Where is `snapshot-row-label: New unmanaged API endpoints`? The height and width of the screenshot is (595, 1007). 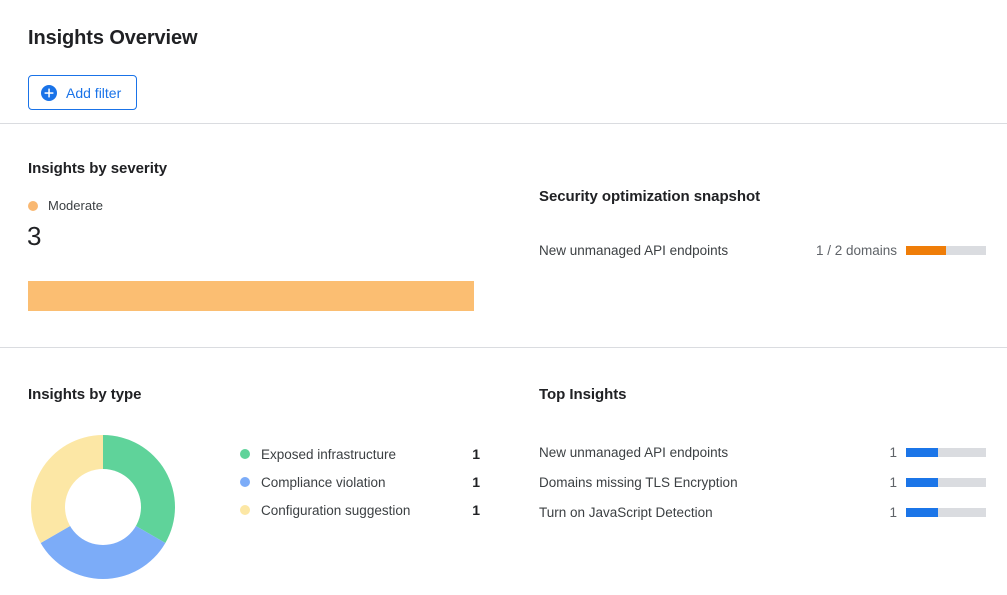 snapshot-row-label: New unmanaged API endpoints is located at coordinates (634, 250).